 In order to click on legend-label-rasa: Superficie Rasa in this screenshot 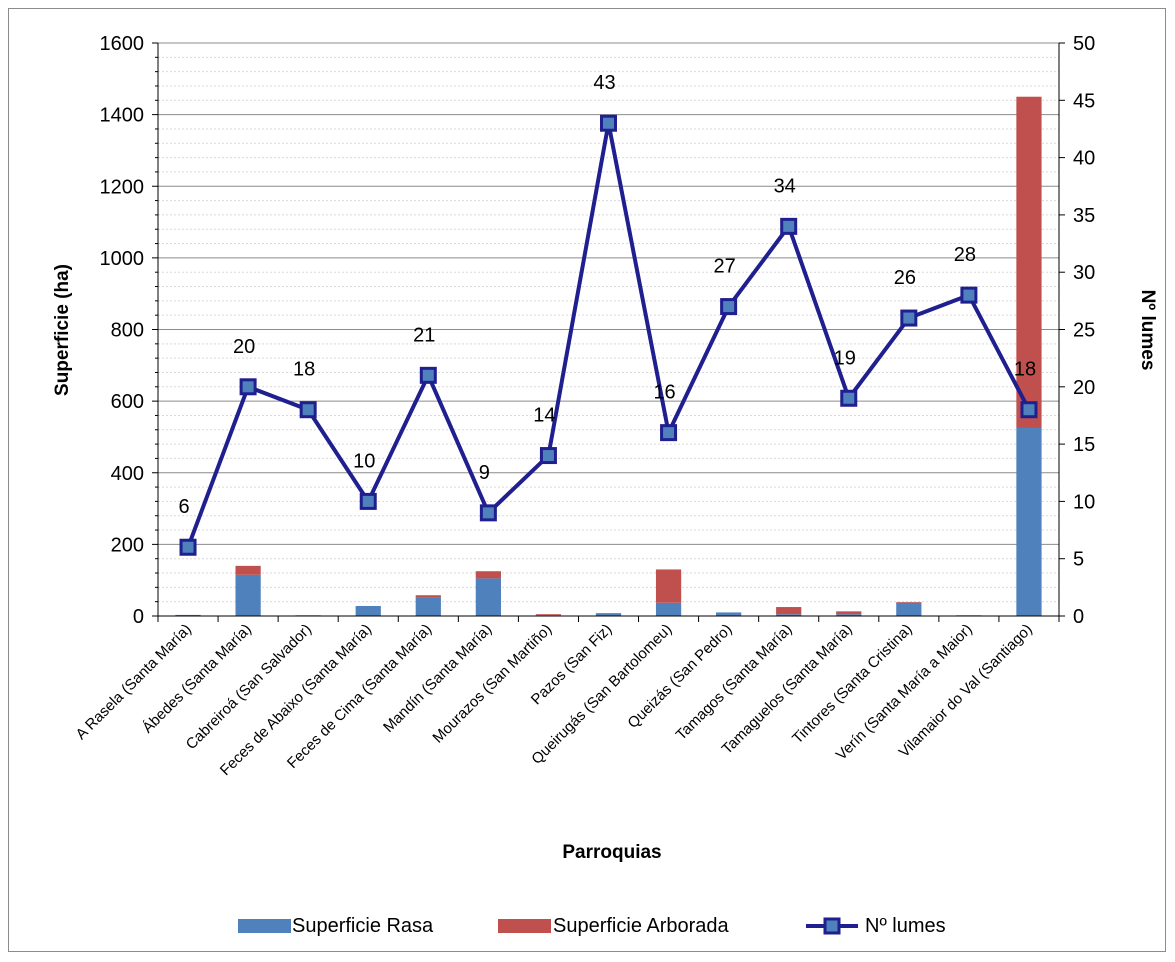, I will do `click(363, 926)`.